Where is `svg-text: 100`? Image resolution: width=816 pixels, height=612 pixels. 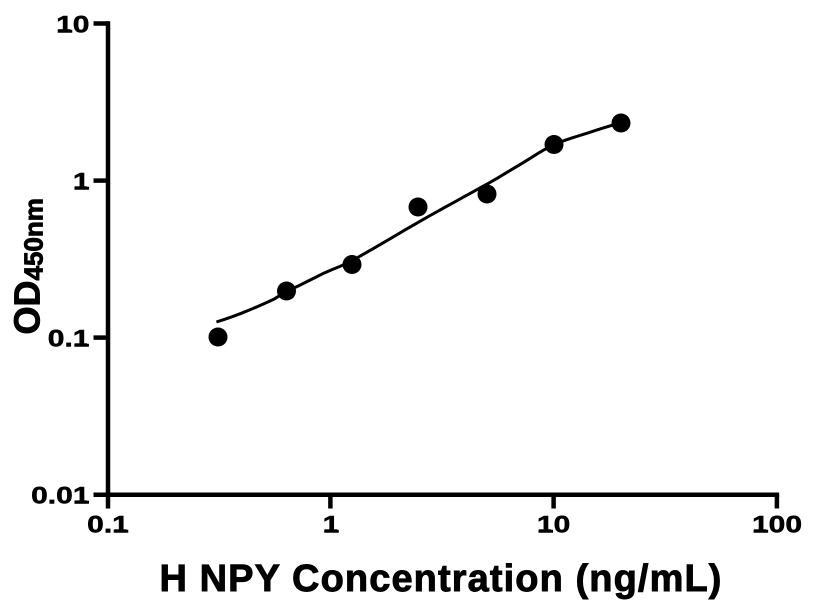 svg-text: 100 is located at coordinates (777, 523).